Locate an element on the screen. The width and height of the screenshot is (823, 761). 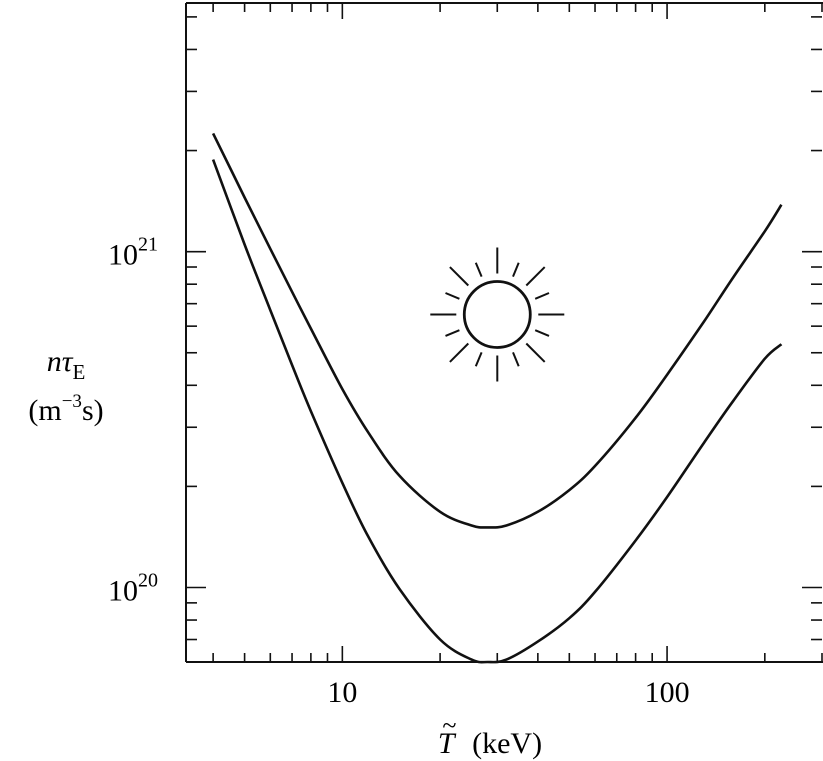
x-axis-symbol-accent: ~ is located at coordinates (449, 725).